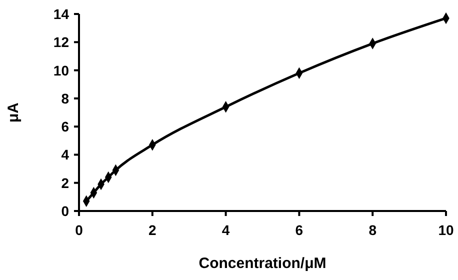  I want to click on x-tick-label: 6, so click(299, 230).